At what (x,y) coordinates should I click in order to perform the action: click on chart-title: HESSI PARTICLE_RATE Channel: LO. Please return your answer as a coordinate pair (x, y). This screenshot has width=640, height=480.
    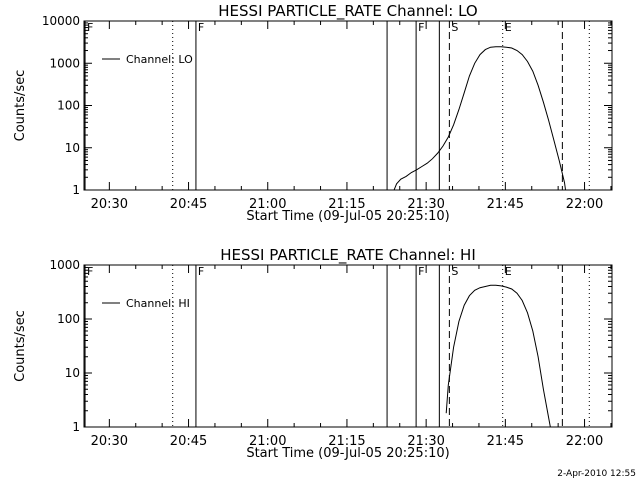
    Looking at the image, I should click on (347, 11).